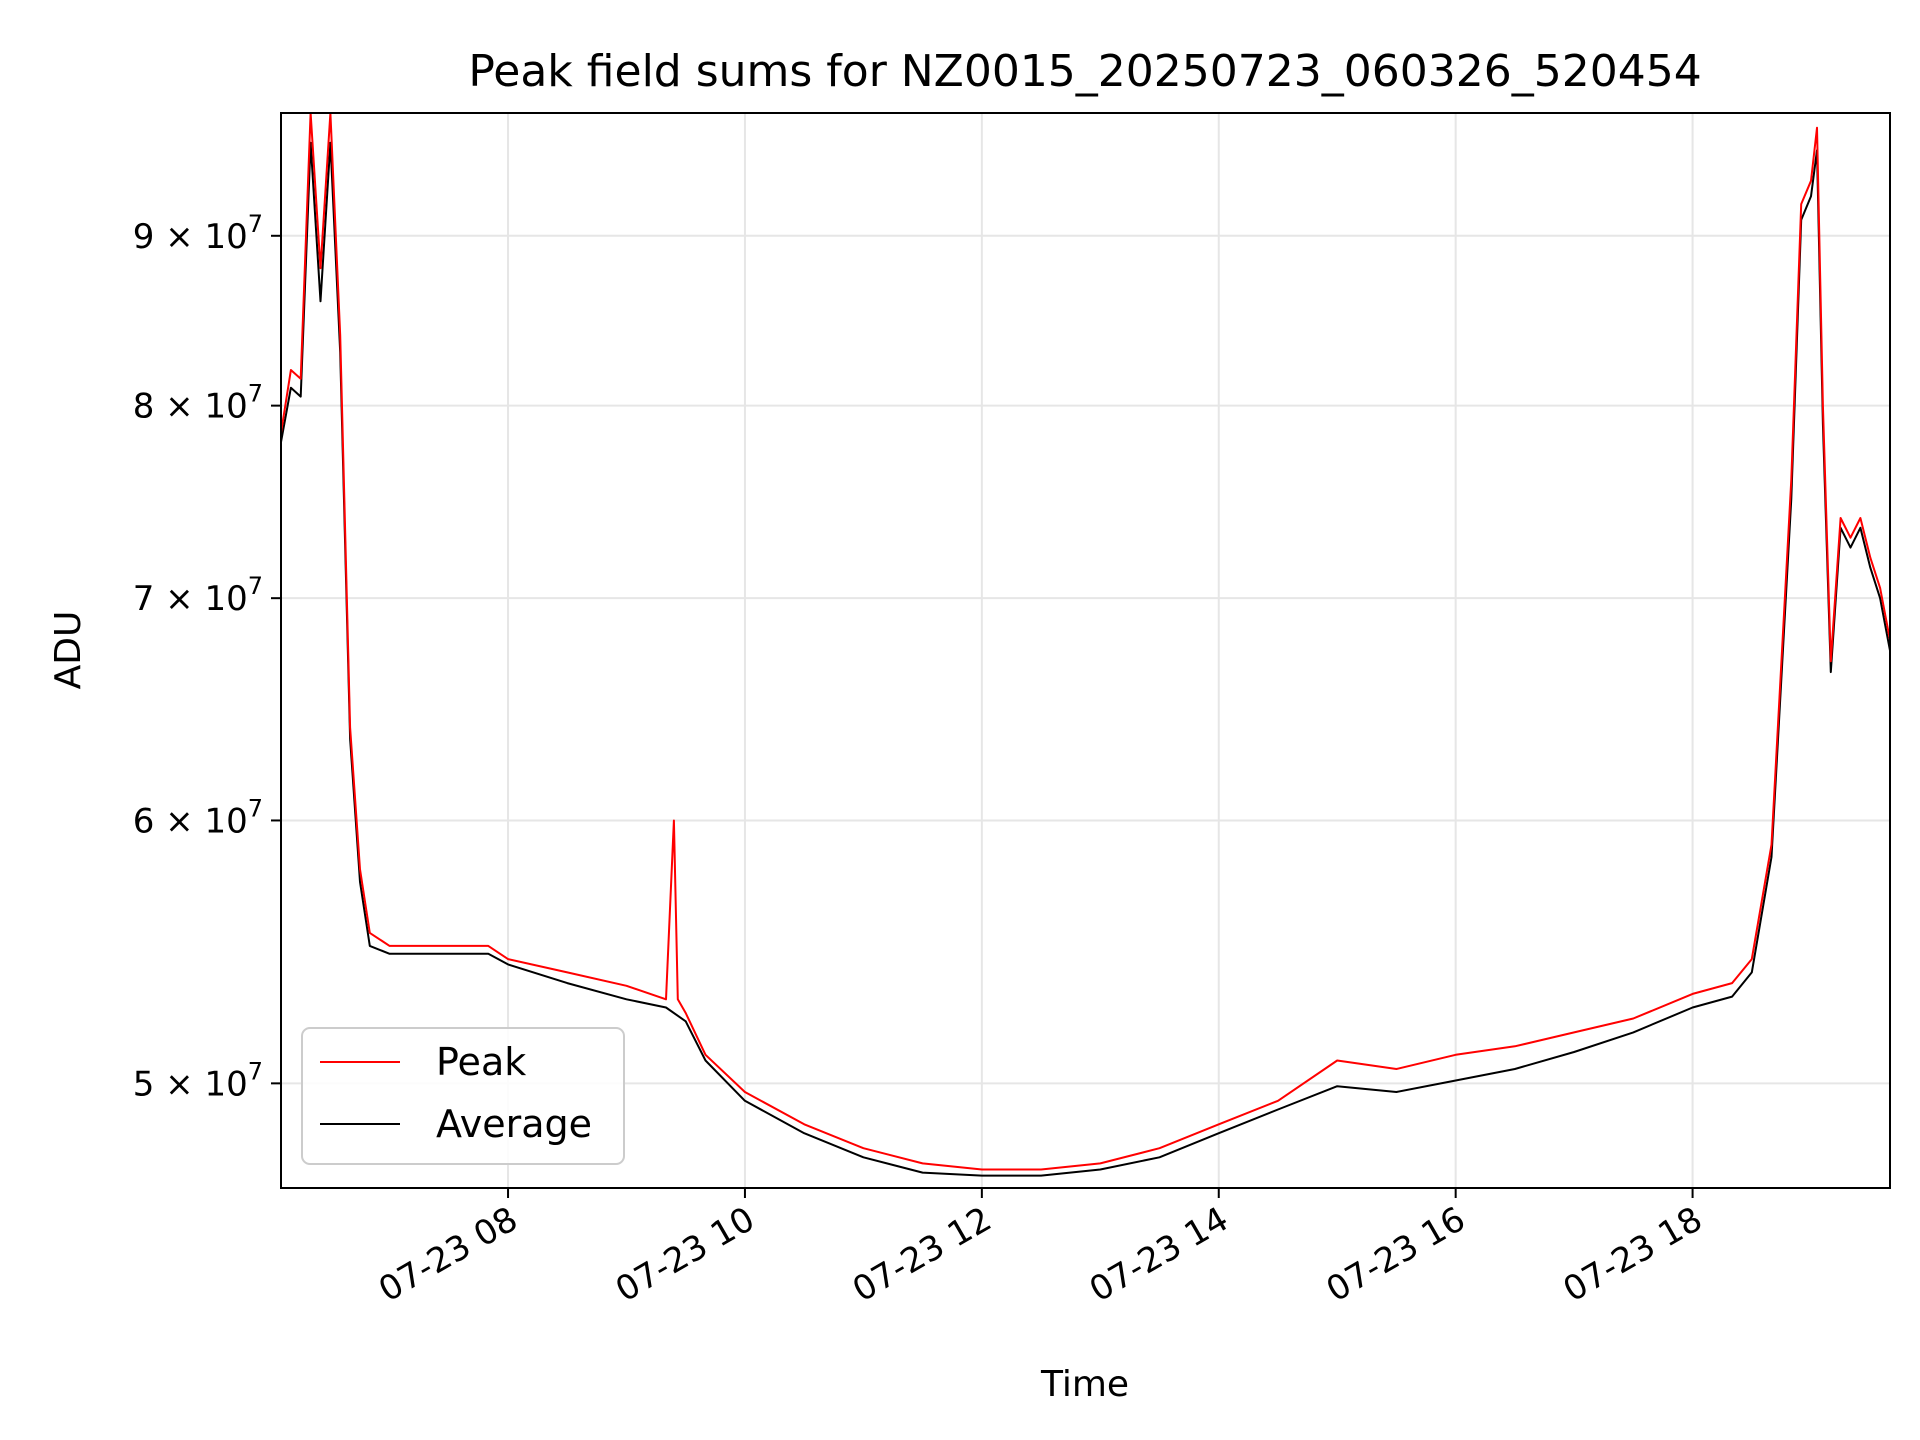 The width and height of the screenshot is (1920, 1440). Describe the element at coordinates (198, 1080) in the screenshot. I see `y-tick-label: 5 × 107` at that location.